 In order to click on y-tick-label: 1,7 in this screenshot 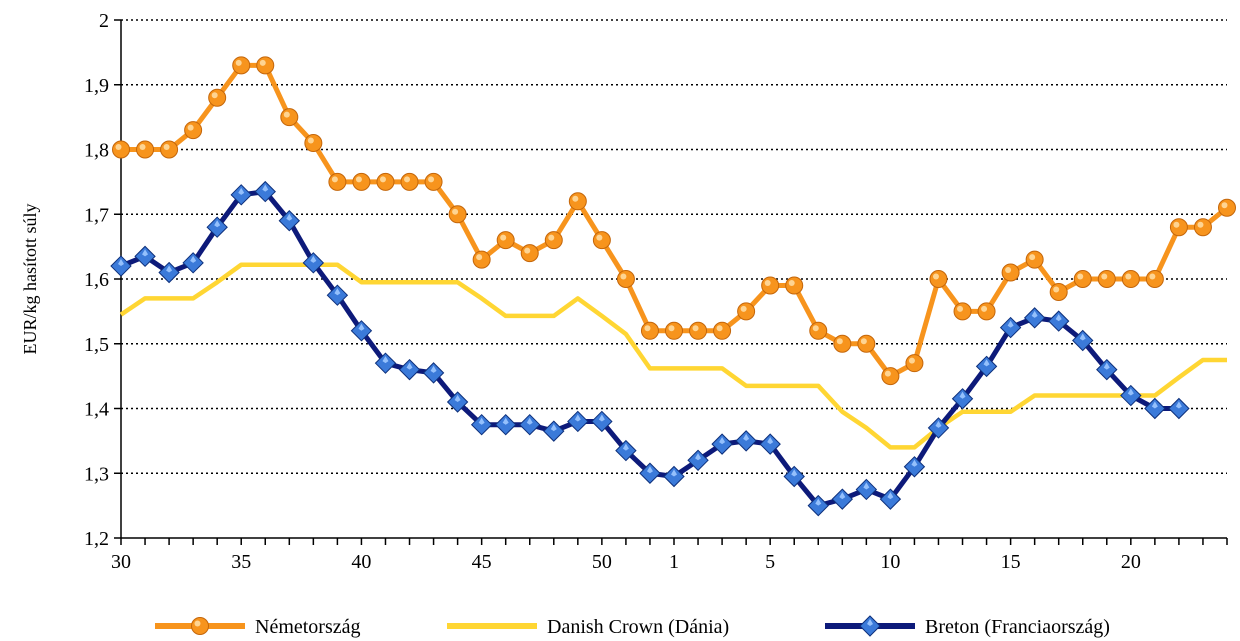, I will do `click(96, 215)`.